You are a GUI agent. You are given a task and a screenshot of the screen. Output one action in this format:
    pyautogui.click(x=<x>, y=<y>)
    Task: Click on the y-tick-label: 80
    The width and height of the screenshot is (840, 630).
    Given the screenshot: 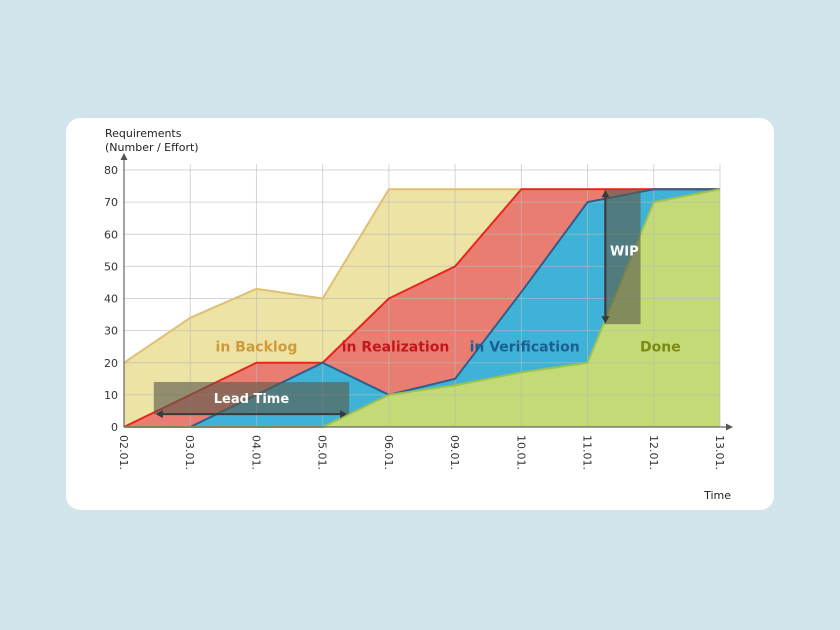 What is the action you would take?
    pyautogui.click(x=111, y=170)
    